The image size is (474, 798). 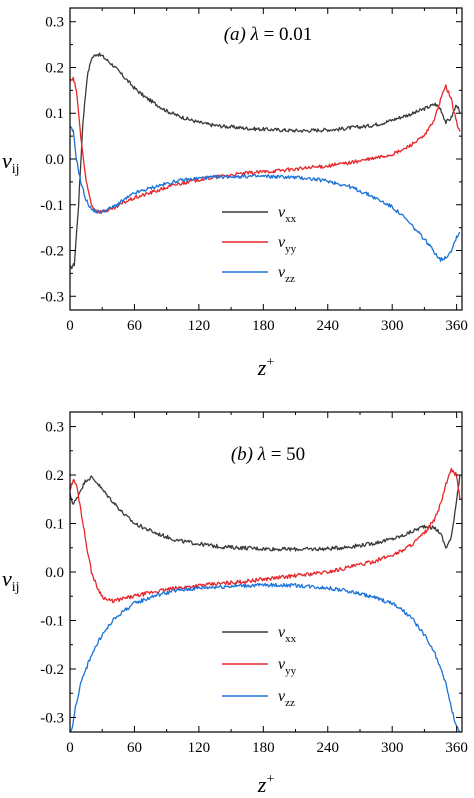 What do you see at coordinates (285, 454) in the screenshot?
I see `lambda-value: = 50` at bounding box center [285, 454].